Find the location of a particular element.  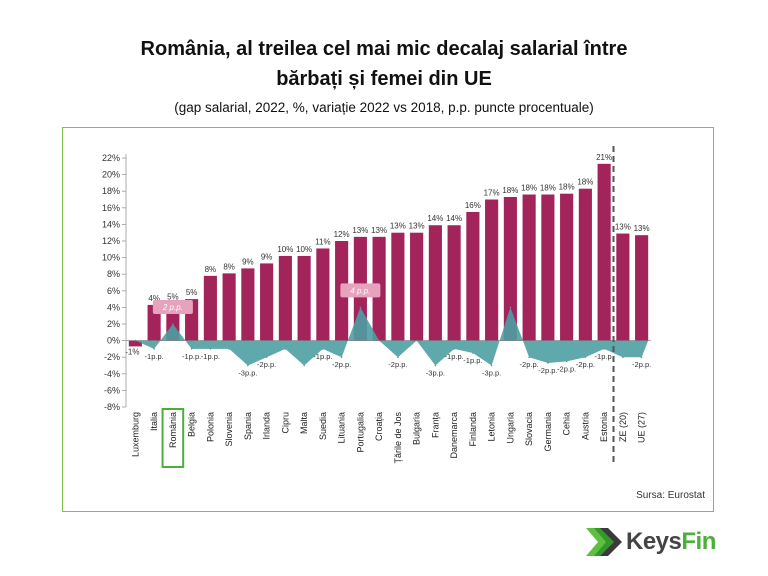

bar-value-label: 11% is located at coordinates (322, 241).